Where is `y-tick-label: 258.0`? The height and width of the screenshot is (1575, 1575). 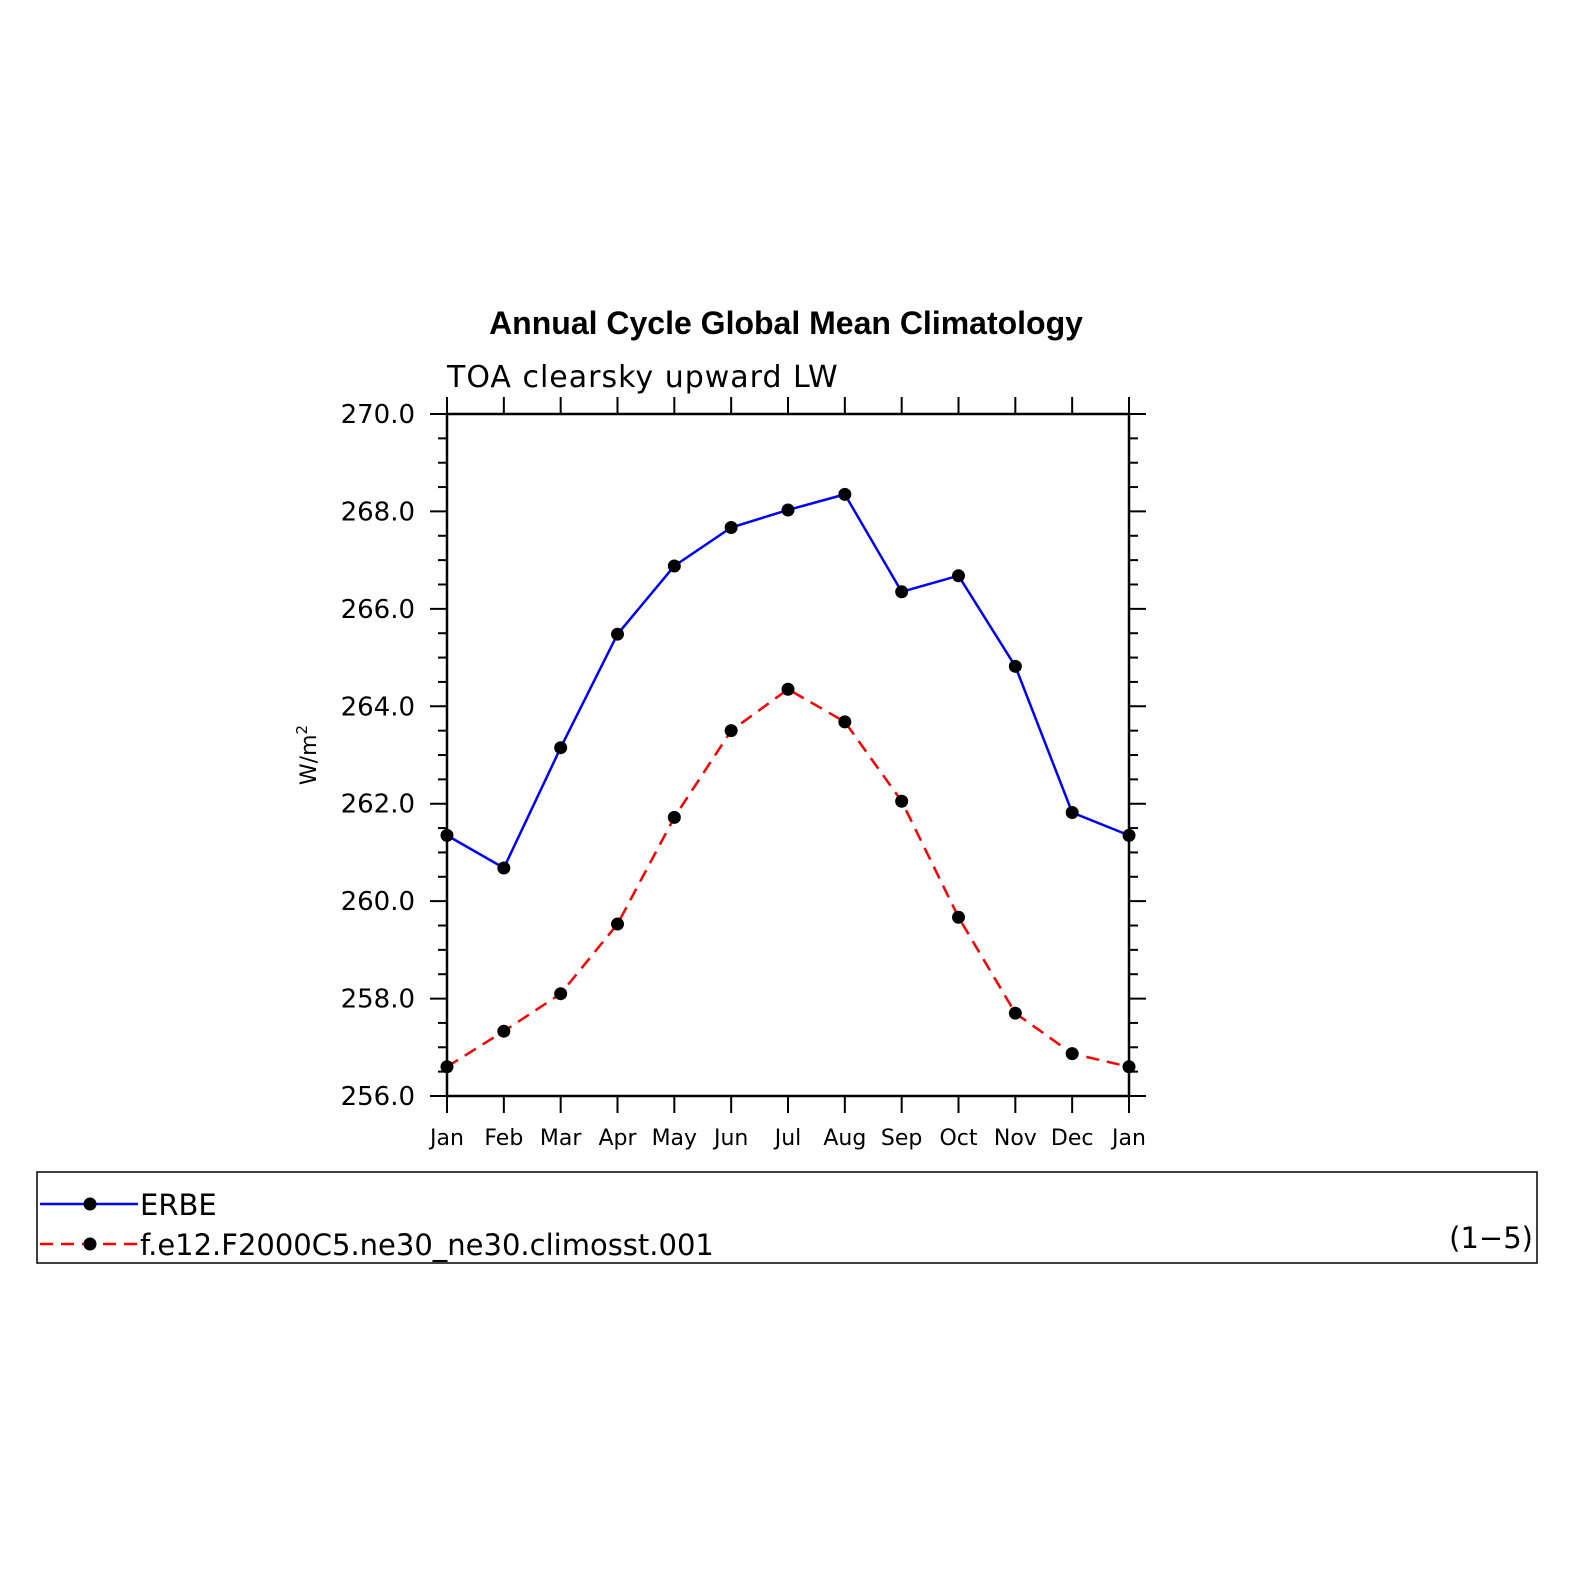 y-tick-label: 258.0 is located at coordinates (378, 1000).